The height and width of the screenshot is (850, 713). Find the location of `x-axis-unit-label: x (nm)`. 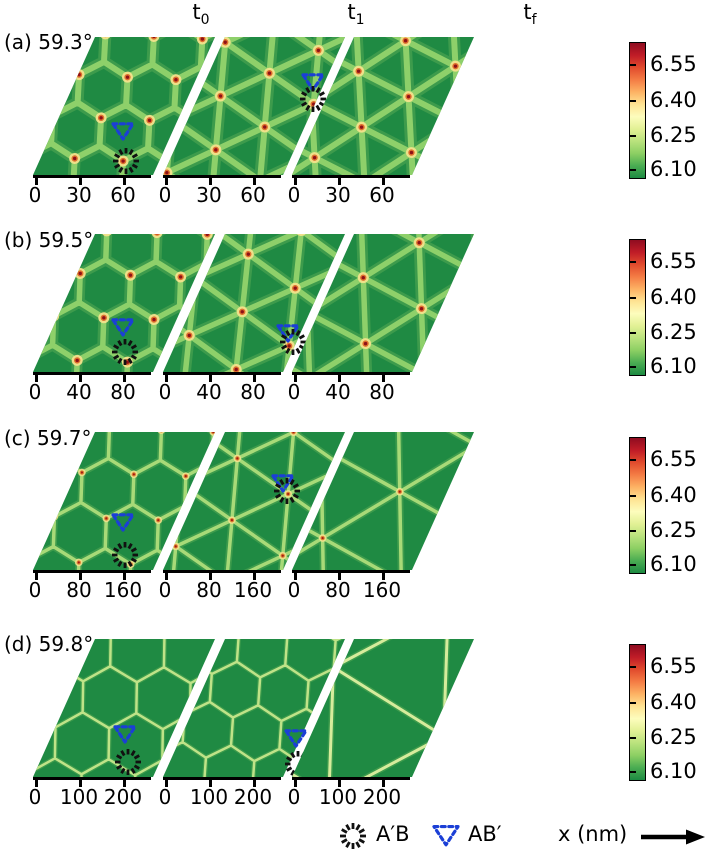

x-axis-unit-label: x (nm) is located at coordinates (593, 834).